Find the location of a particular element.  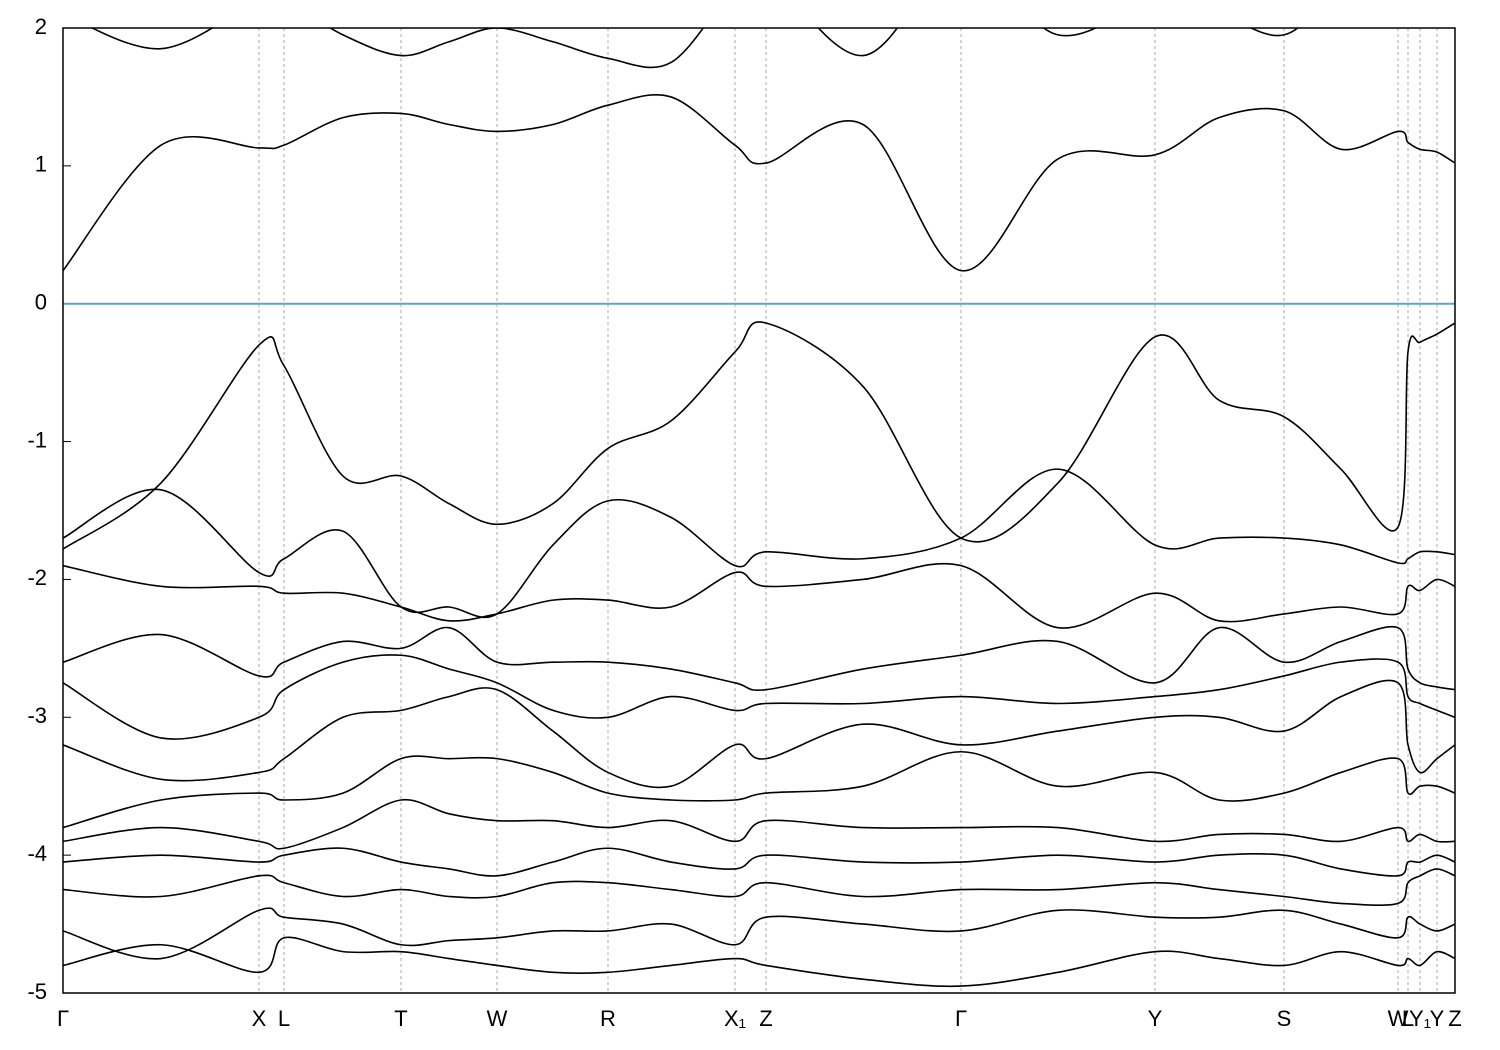

y-tick-label: 2 is located at coordinates (41, 26).